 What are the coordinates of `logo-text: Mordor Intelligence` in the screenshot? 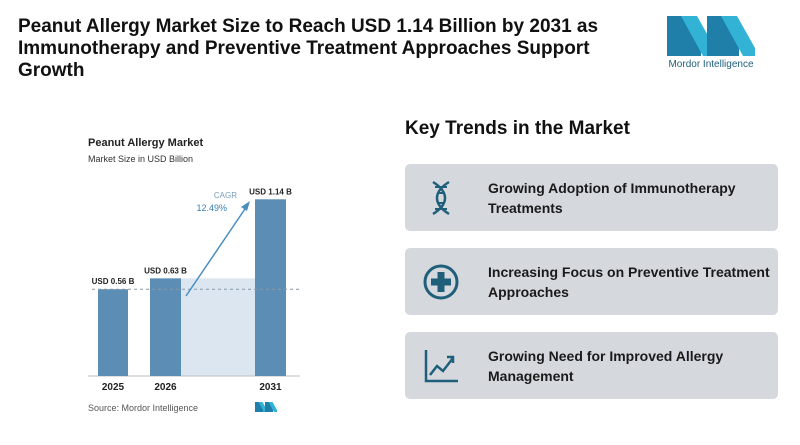 It's located at (711, 64).